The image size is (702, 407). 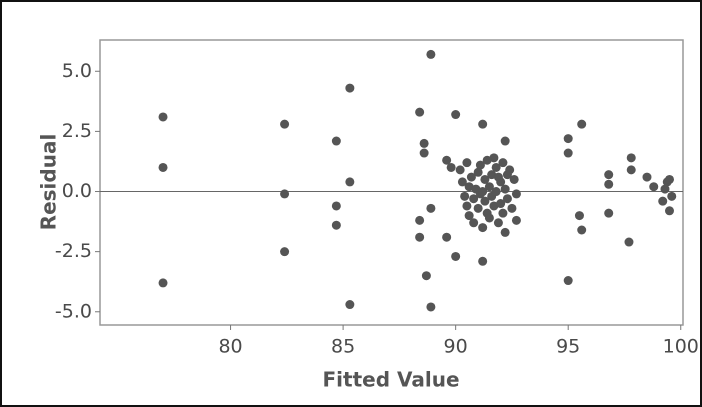 What do you see at coordinates (73, 311) in the screenshot?
I see `y-tick-label: -5.0` at bounding box center [73, 311].